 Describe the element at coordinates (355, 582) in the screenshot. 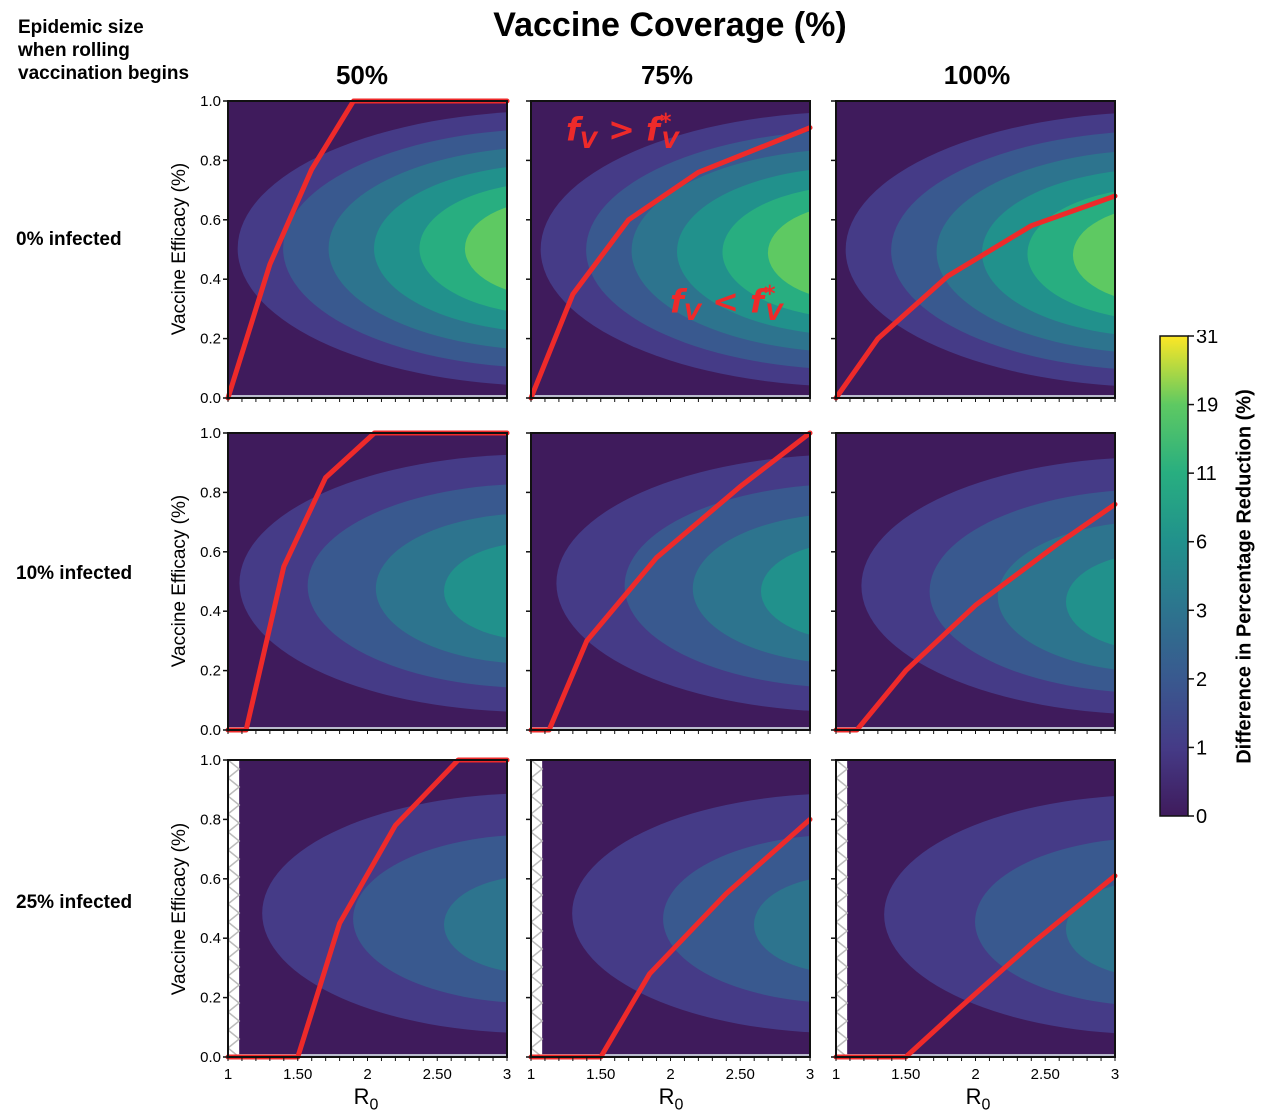

I see `panel-1-0: 0.0 0.2 0.4 0.6 0.8 1.0` at that location.